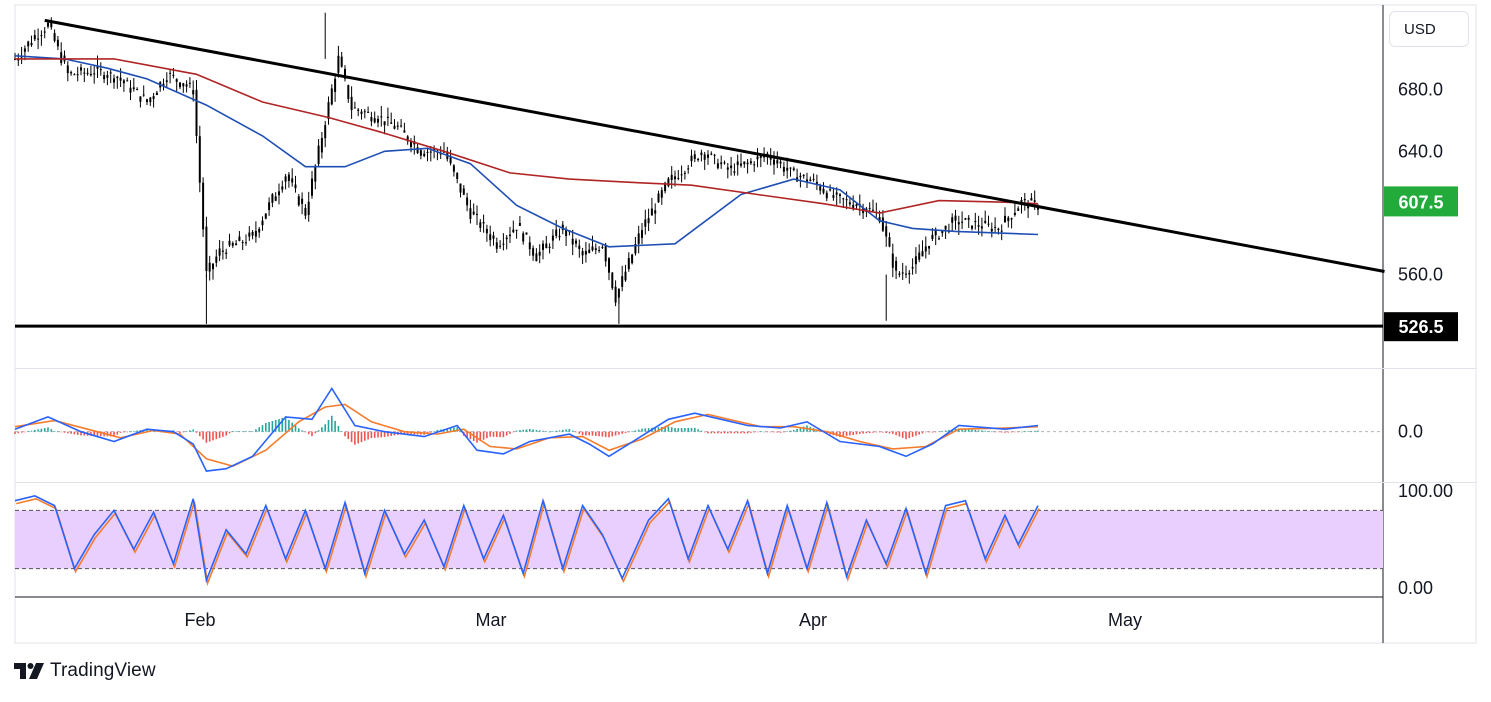  Describe the element at coordinates (1420, 151) in the screenshot. I see `price-tick-label-1: 640.0` at that location.